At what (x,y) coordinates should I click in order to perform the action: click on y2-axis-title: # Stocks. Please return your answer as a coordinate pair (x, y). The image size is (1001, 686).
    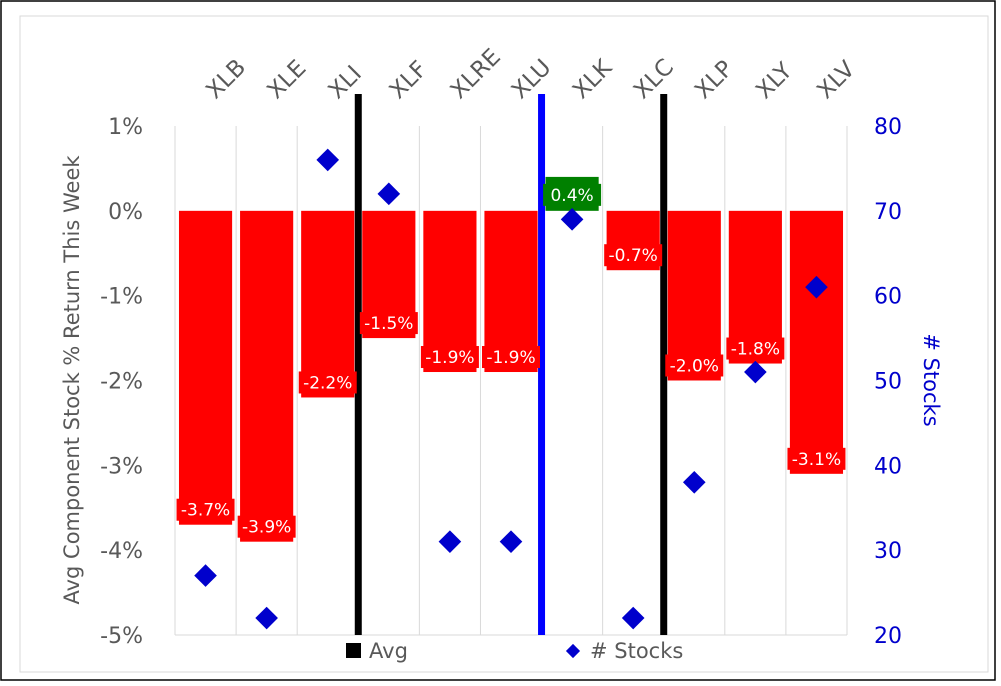
    Looking at the image, I should click on (931, 379).